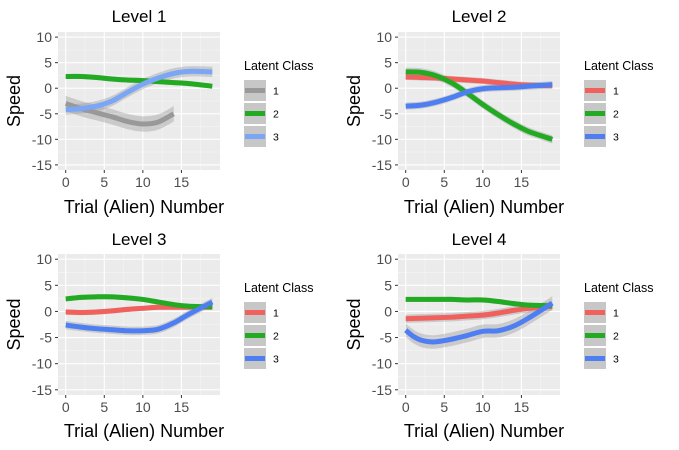 This screenshot has height=450, width=679. I want to click on chart-title: Level 1, so click(139, 16).